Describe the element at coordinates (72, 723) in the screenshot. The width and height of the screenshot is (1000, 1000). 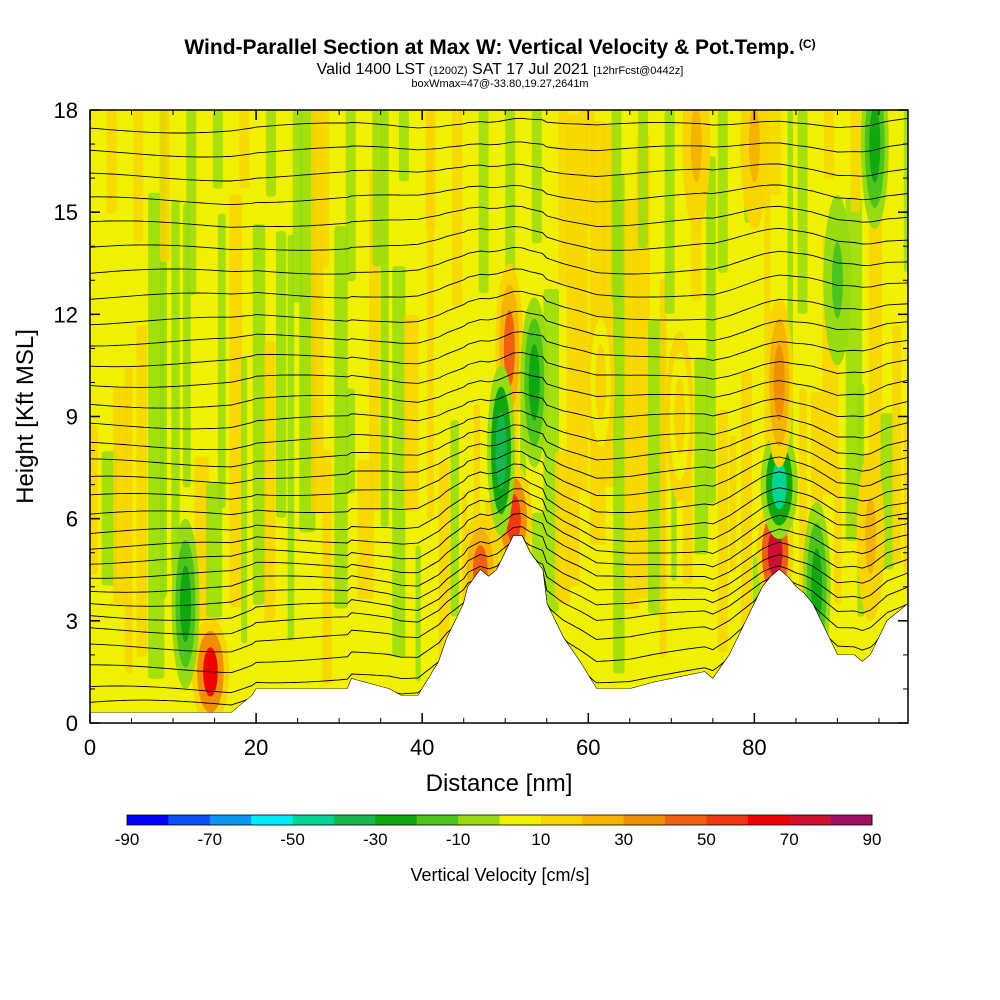
I see `y-tick-label: 0` at that location.